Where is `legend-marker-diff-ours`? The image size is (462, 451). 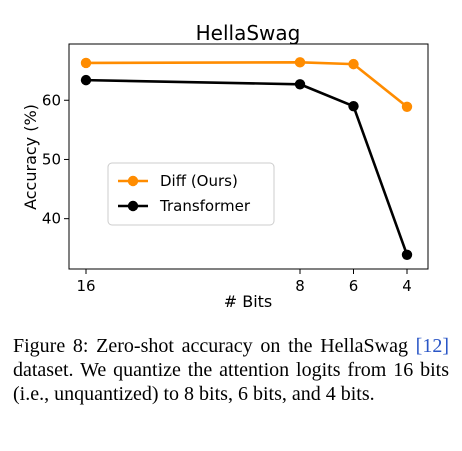
legend-marker-diff-ours is located at coordinates (133, 181).